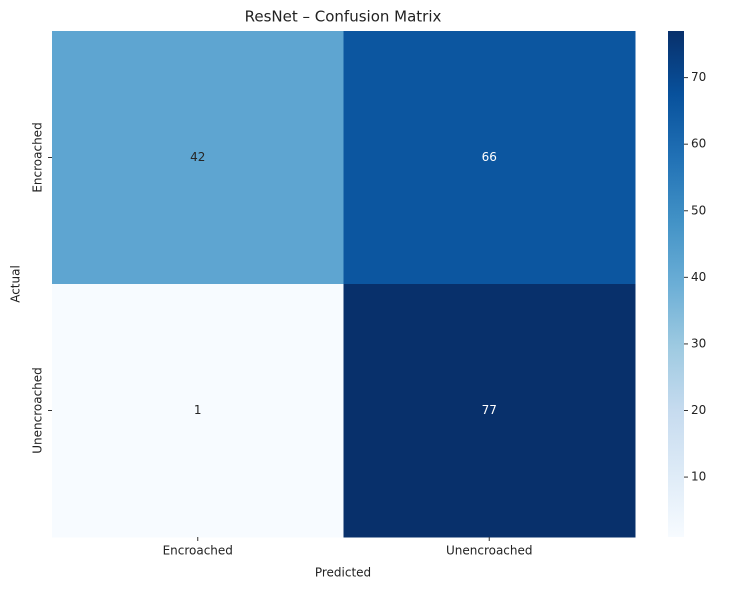 This screenshot has height=590, width=733. Describe the element at coordinates (38, 410) in the screenshot. I see `y-tick-label: Unencroached` at that location.